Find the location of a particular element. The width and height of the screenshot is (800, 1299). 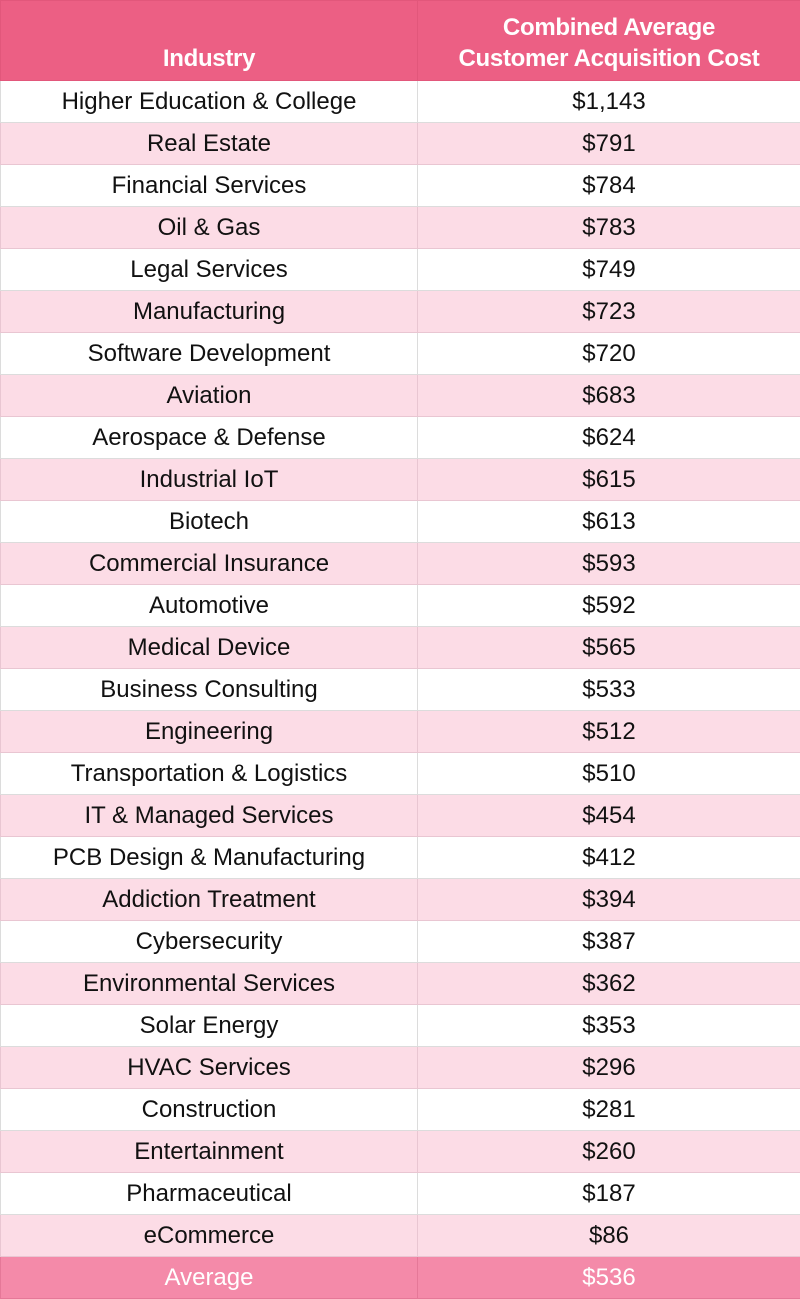

industry-cell: Biotech is located at coordinates (209, 522).